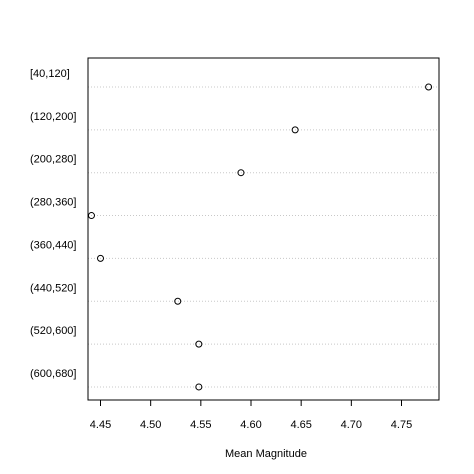 Image resolution: width=474 pixels, height=474 pixels. Describe the element at coordinates (53, 331) in the screenshot. I see `category-label: (520,600]` at that location.